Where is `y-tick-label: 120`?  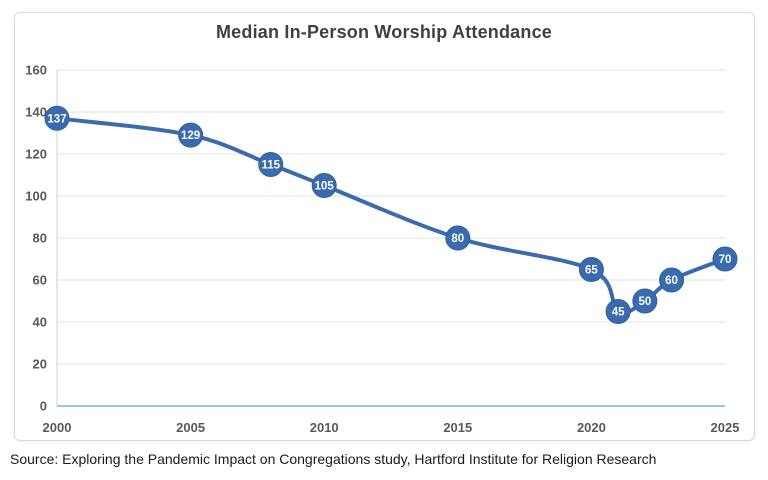 y-tick-label: 120 is located at coordinates (36, 154).